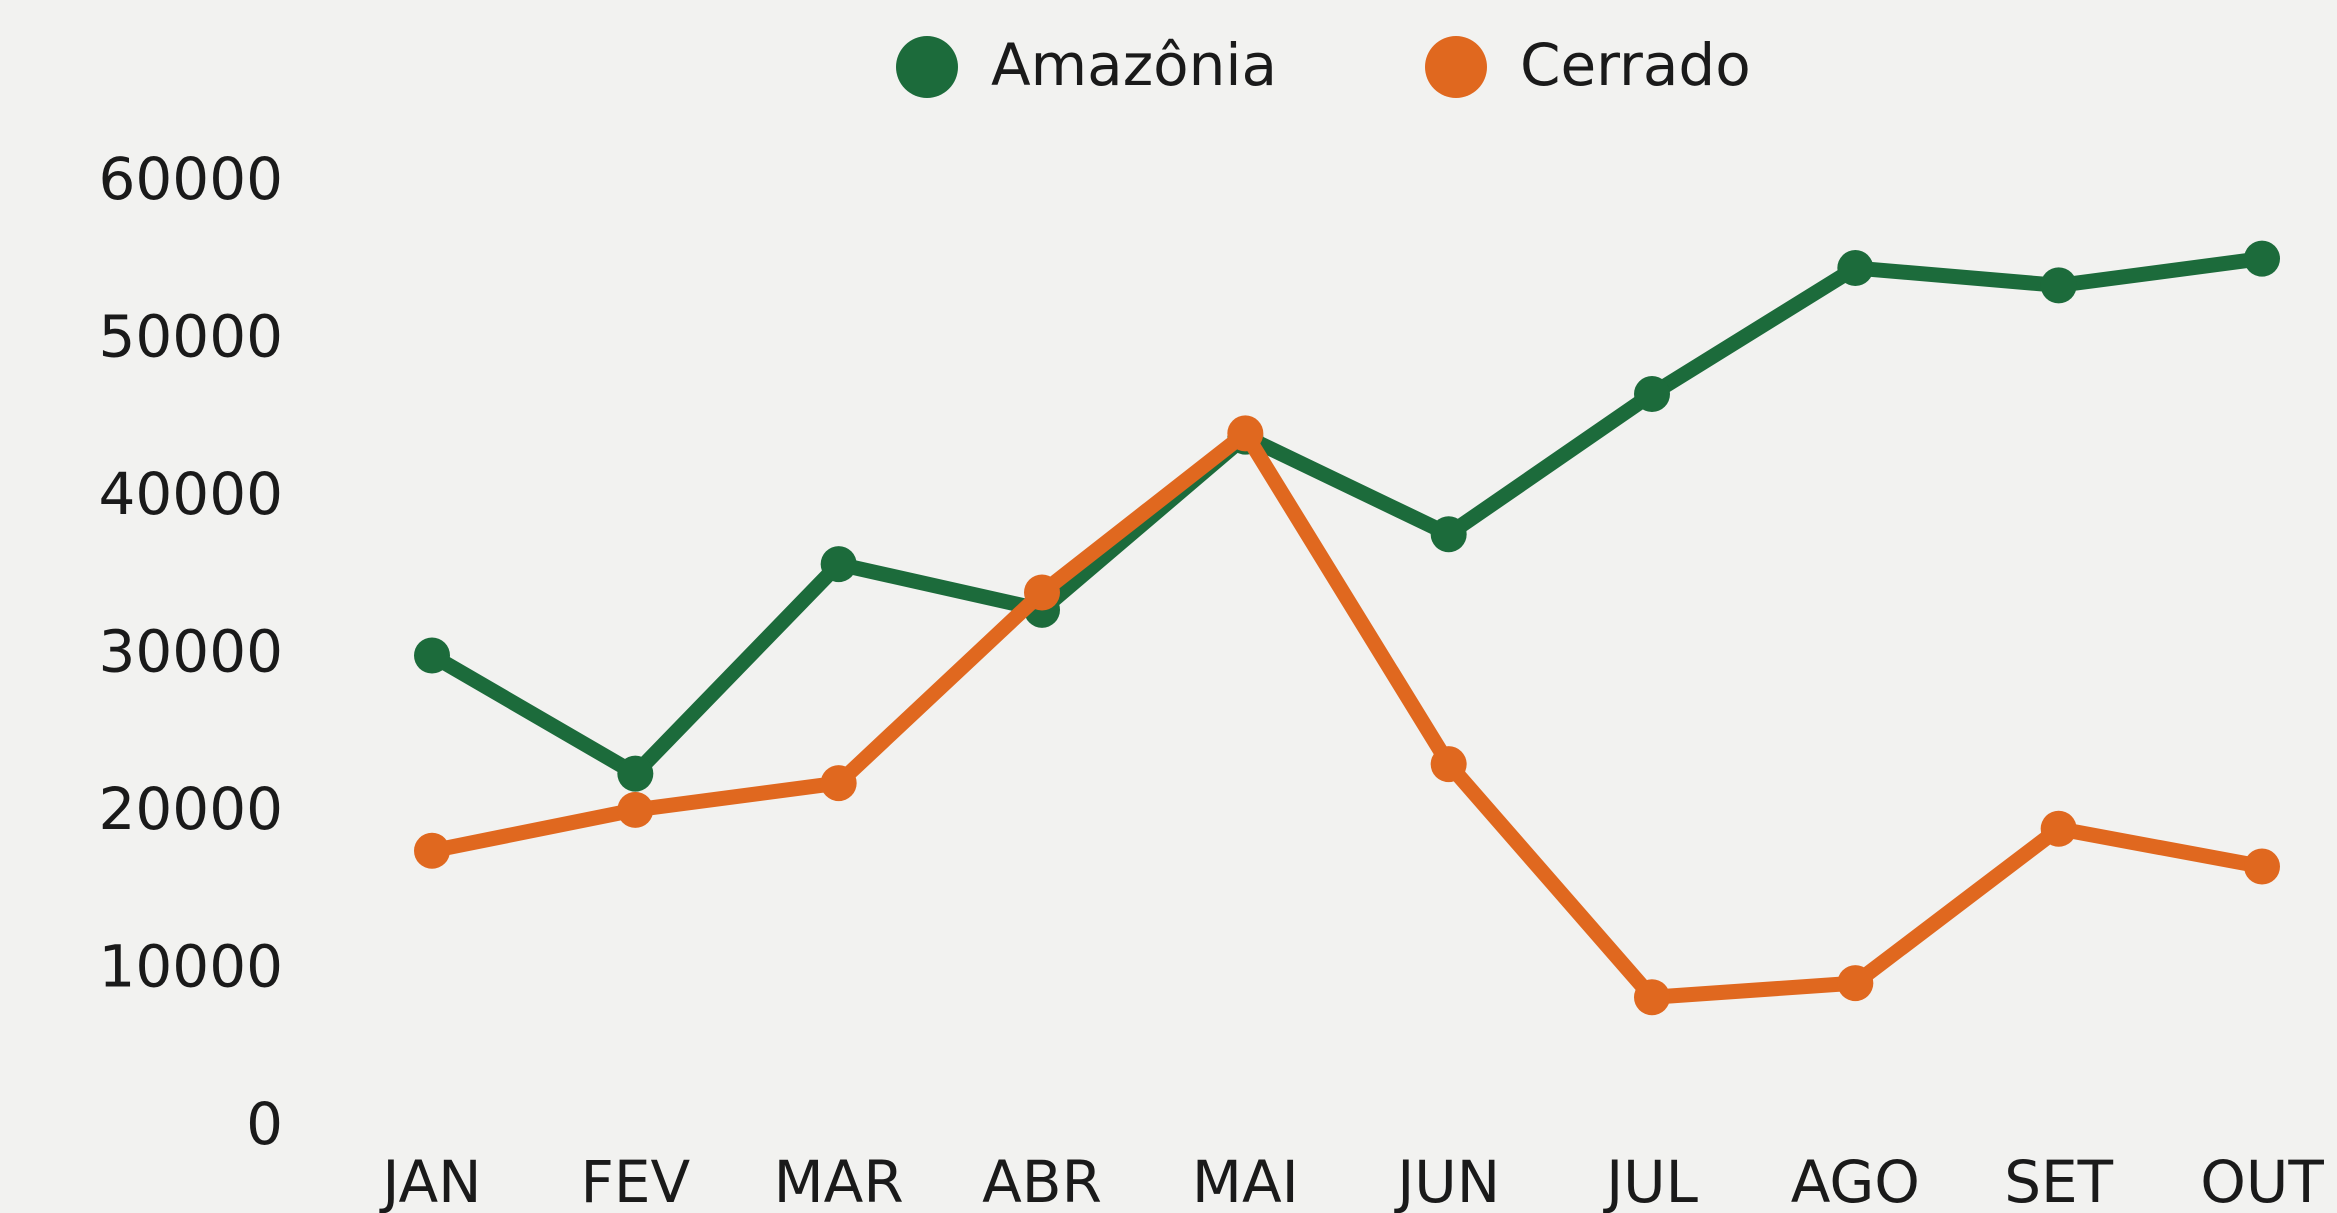 The width and height of the screenshot is (2337, 1213). Describe the element at coordinates (430, 1180) in the screenshot. I see `x-tick-label: JAN` at that location.